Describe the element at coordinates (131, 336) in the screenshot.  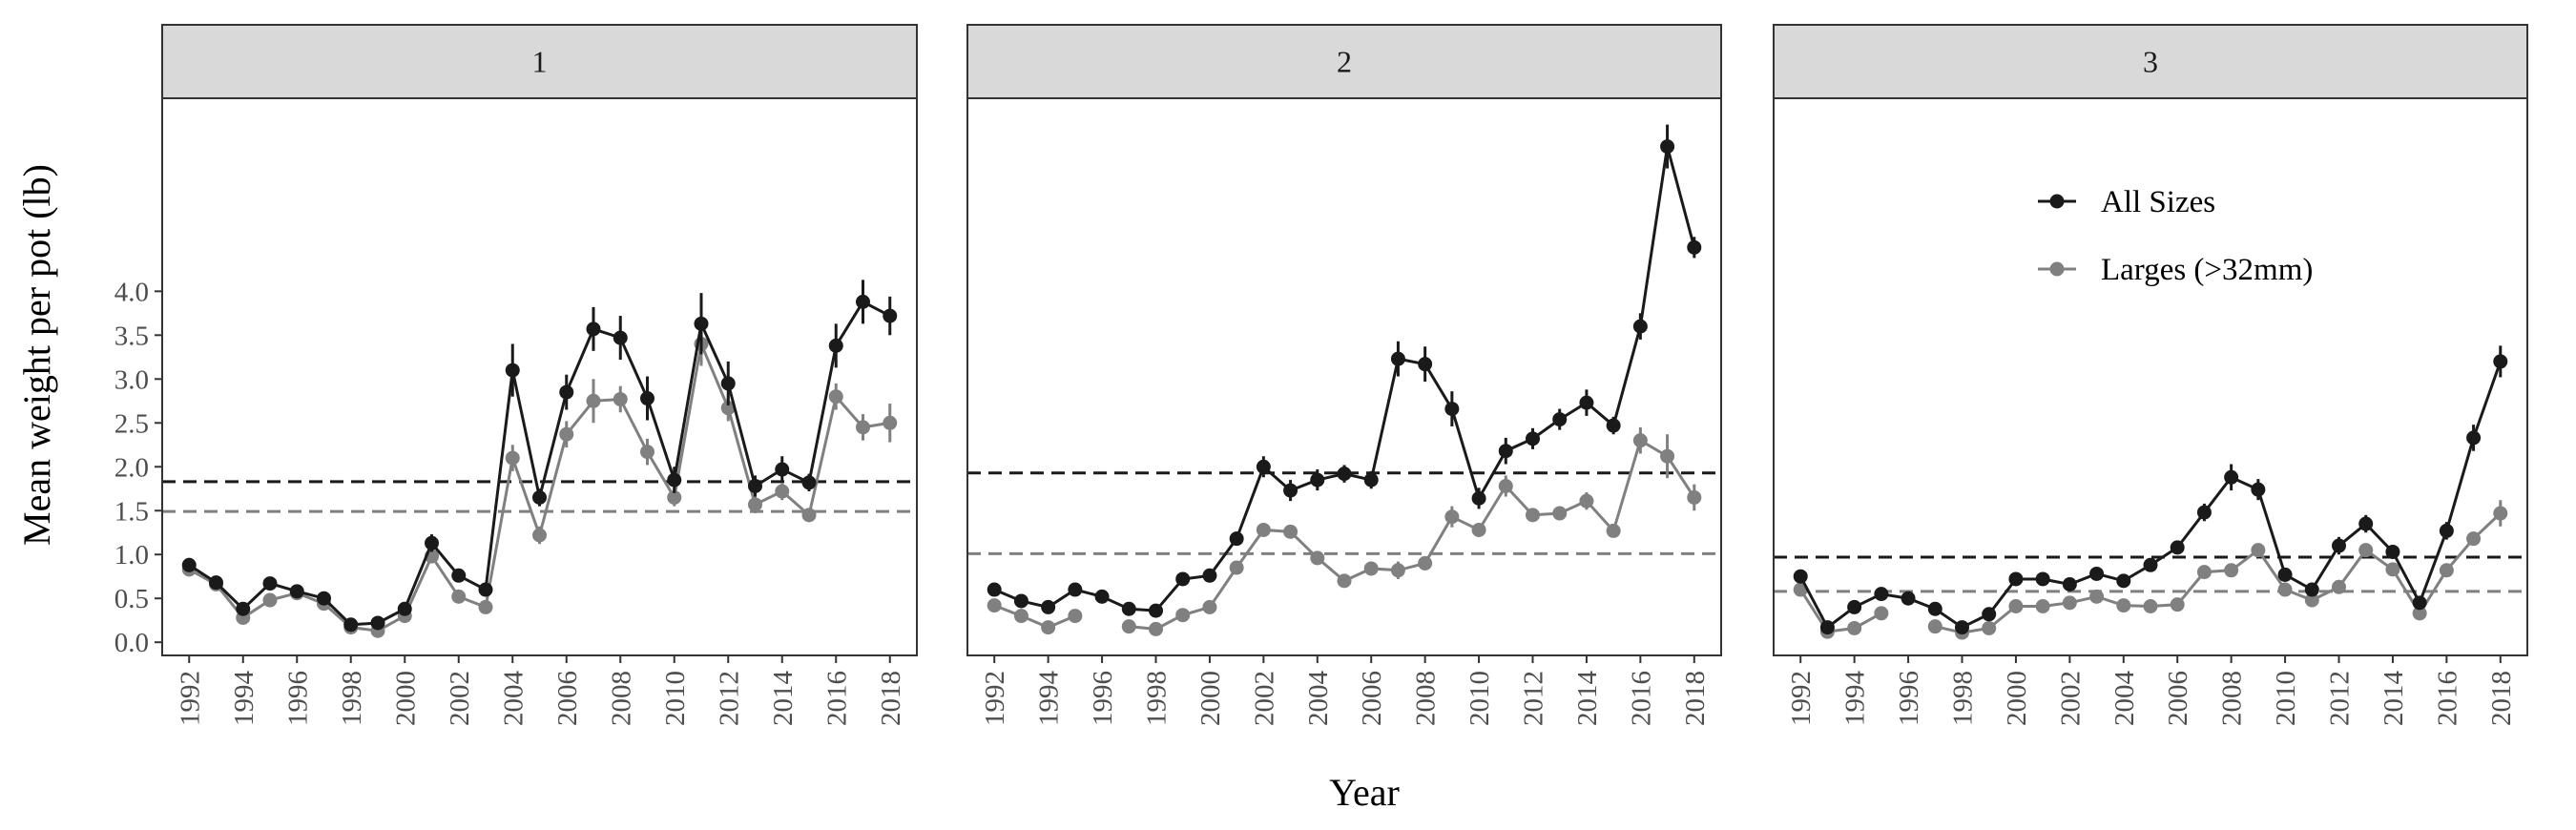
I see `y-tick-label: 3.5` at that location.